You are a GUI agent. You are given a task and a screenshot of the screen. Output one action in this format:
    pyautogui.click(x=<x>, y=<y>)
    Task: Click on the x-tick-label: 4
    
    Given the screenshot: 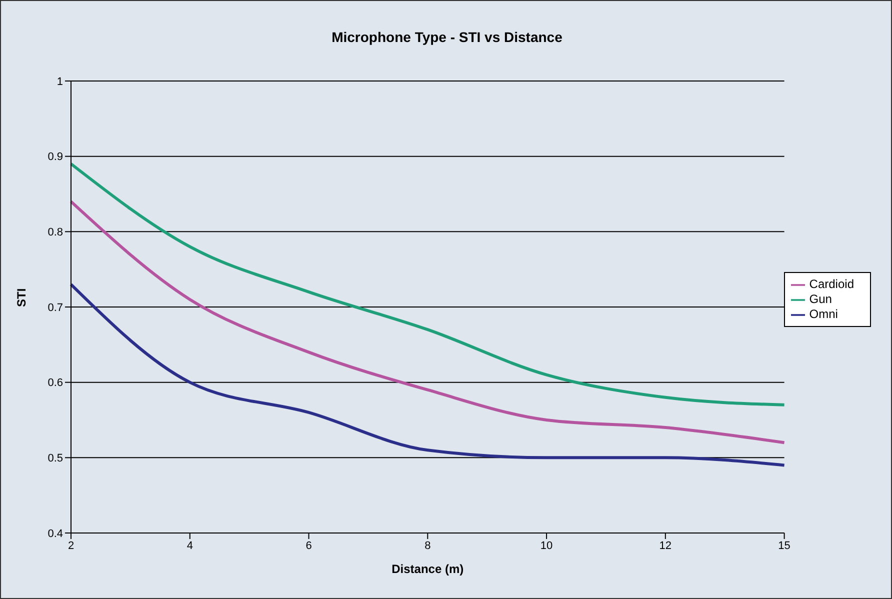 What is the action you would take?
    pyautogui.click(x=189, y=546)
    